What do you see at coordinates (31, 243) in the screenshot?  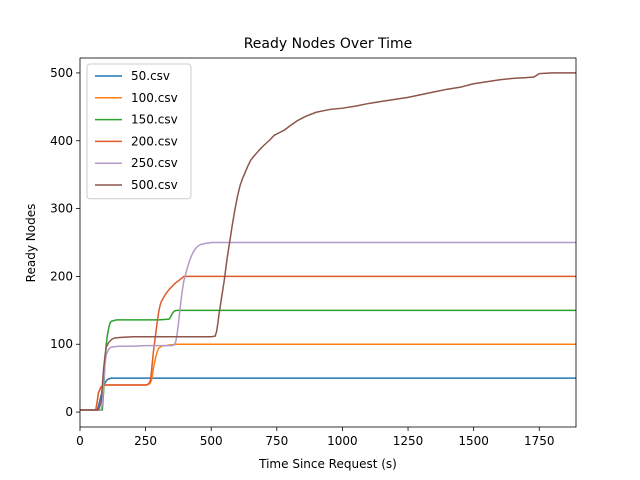 I see `y-axis-label: Ready Nodes` at bounding box center [31, 243].